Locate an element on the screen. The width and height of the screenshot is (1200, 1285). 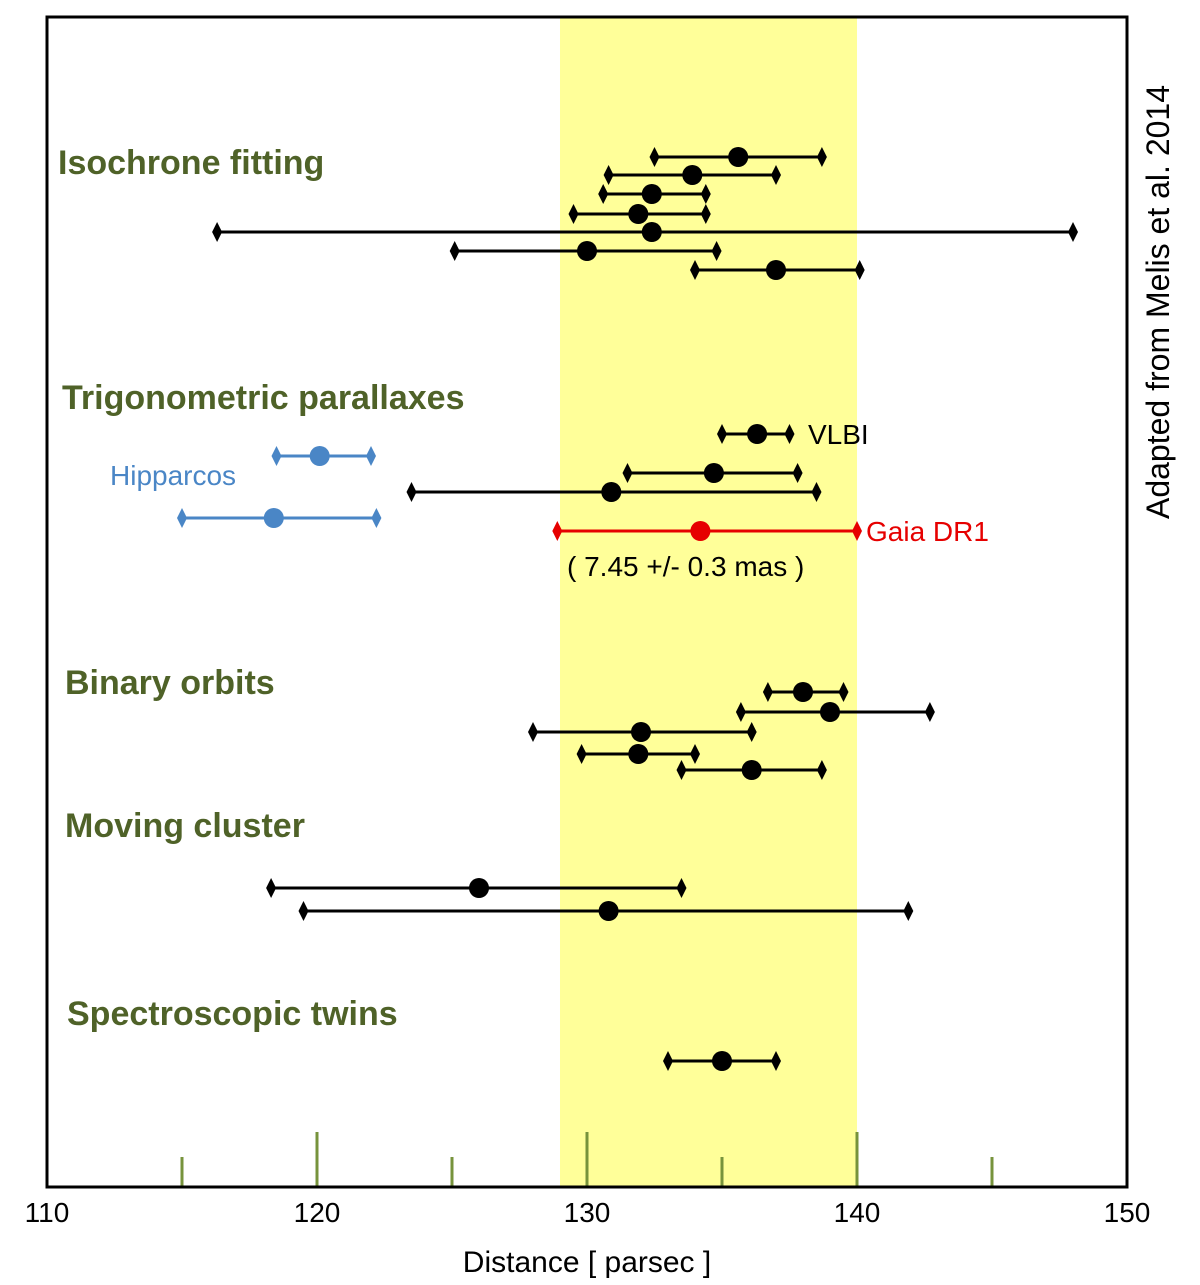
x-axis-label: Distance [ parsec ] is located at coordinates (587, 1262).